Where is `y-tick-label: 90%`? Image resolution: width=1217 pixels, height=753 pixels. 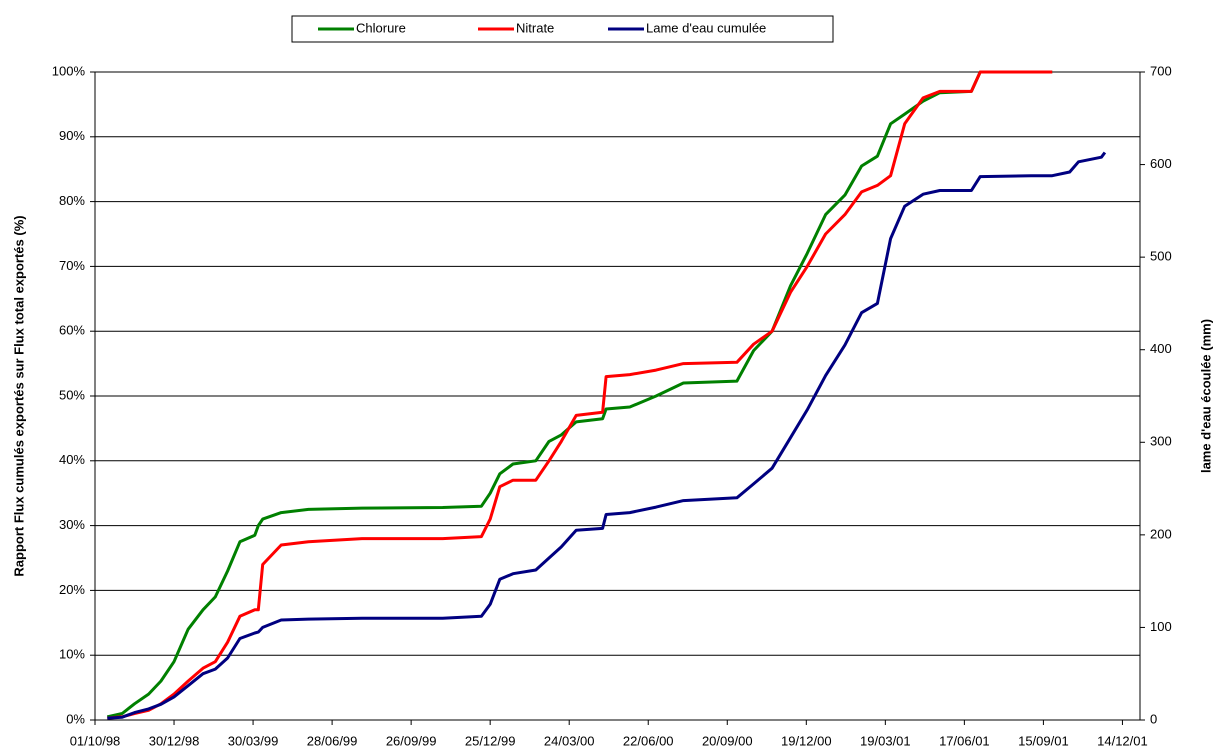 y-tick-label: 90% is located at coordinates (72, 135).